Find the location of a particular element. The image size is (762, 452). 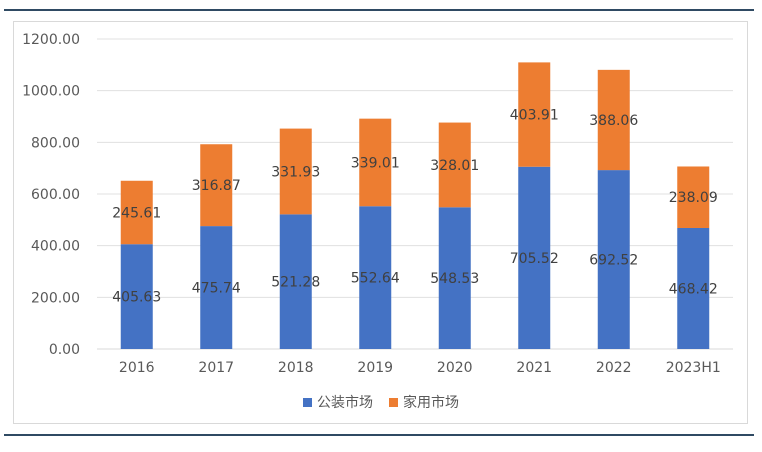

x-tick-label: 2023H1 is located at coordinates (693, 368).